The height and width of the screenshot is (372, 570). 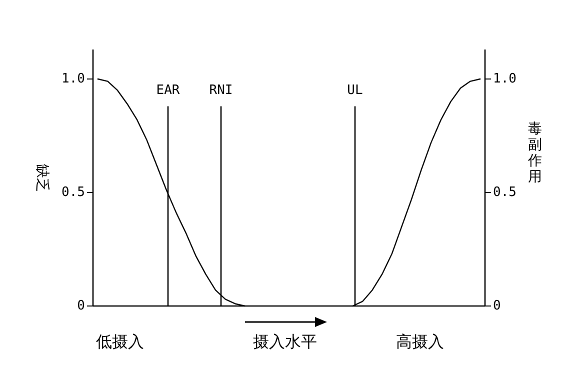 I want to click on y2-tick-label: 1.0, so click(x=504, y=79).